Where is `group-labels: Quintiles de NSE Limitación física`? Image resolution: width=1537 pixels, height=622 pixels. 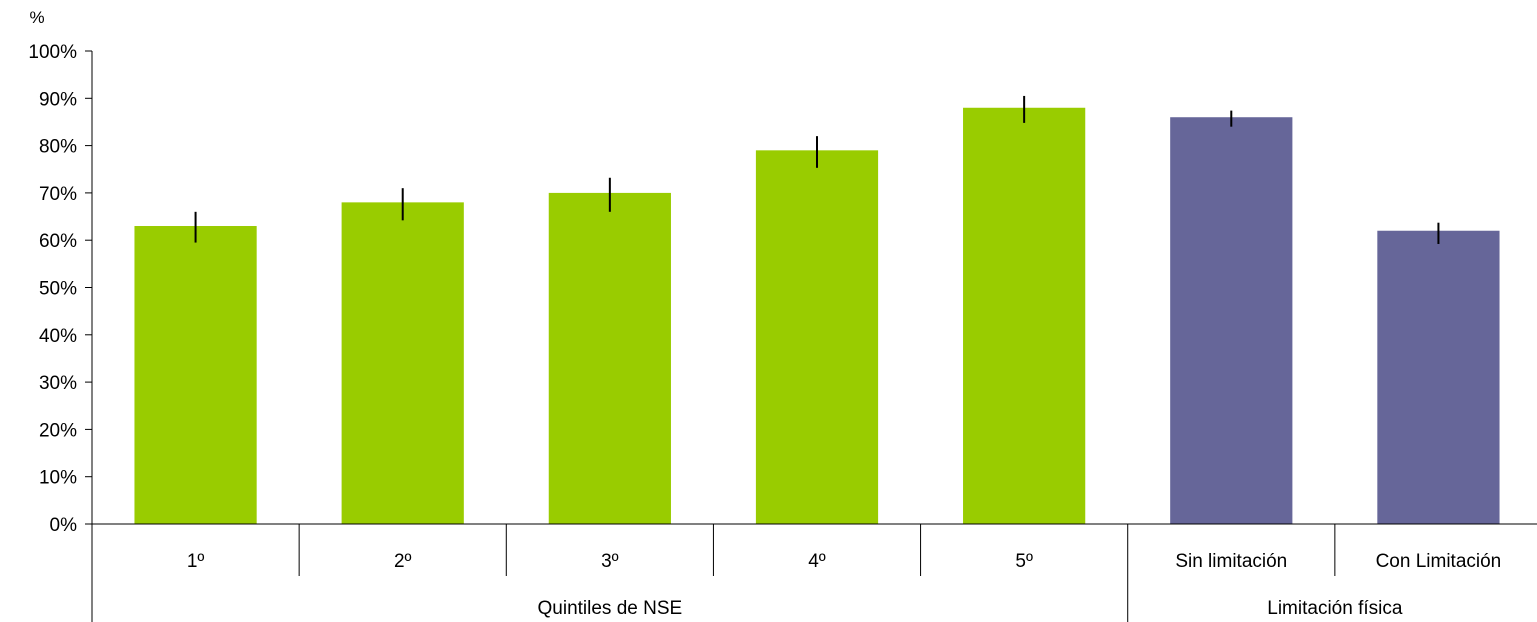 group-labels: Quintiles de NSE Limitación física is located at coordinates (970, 608).